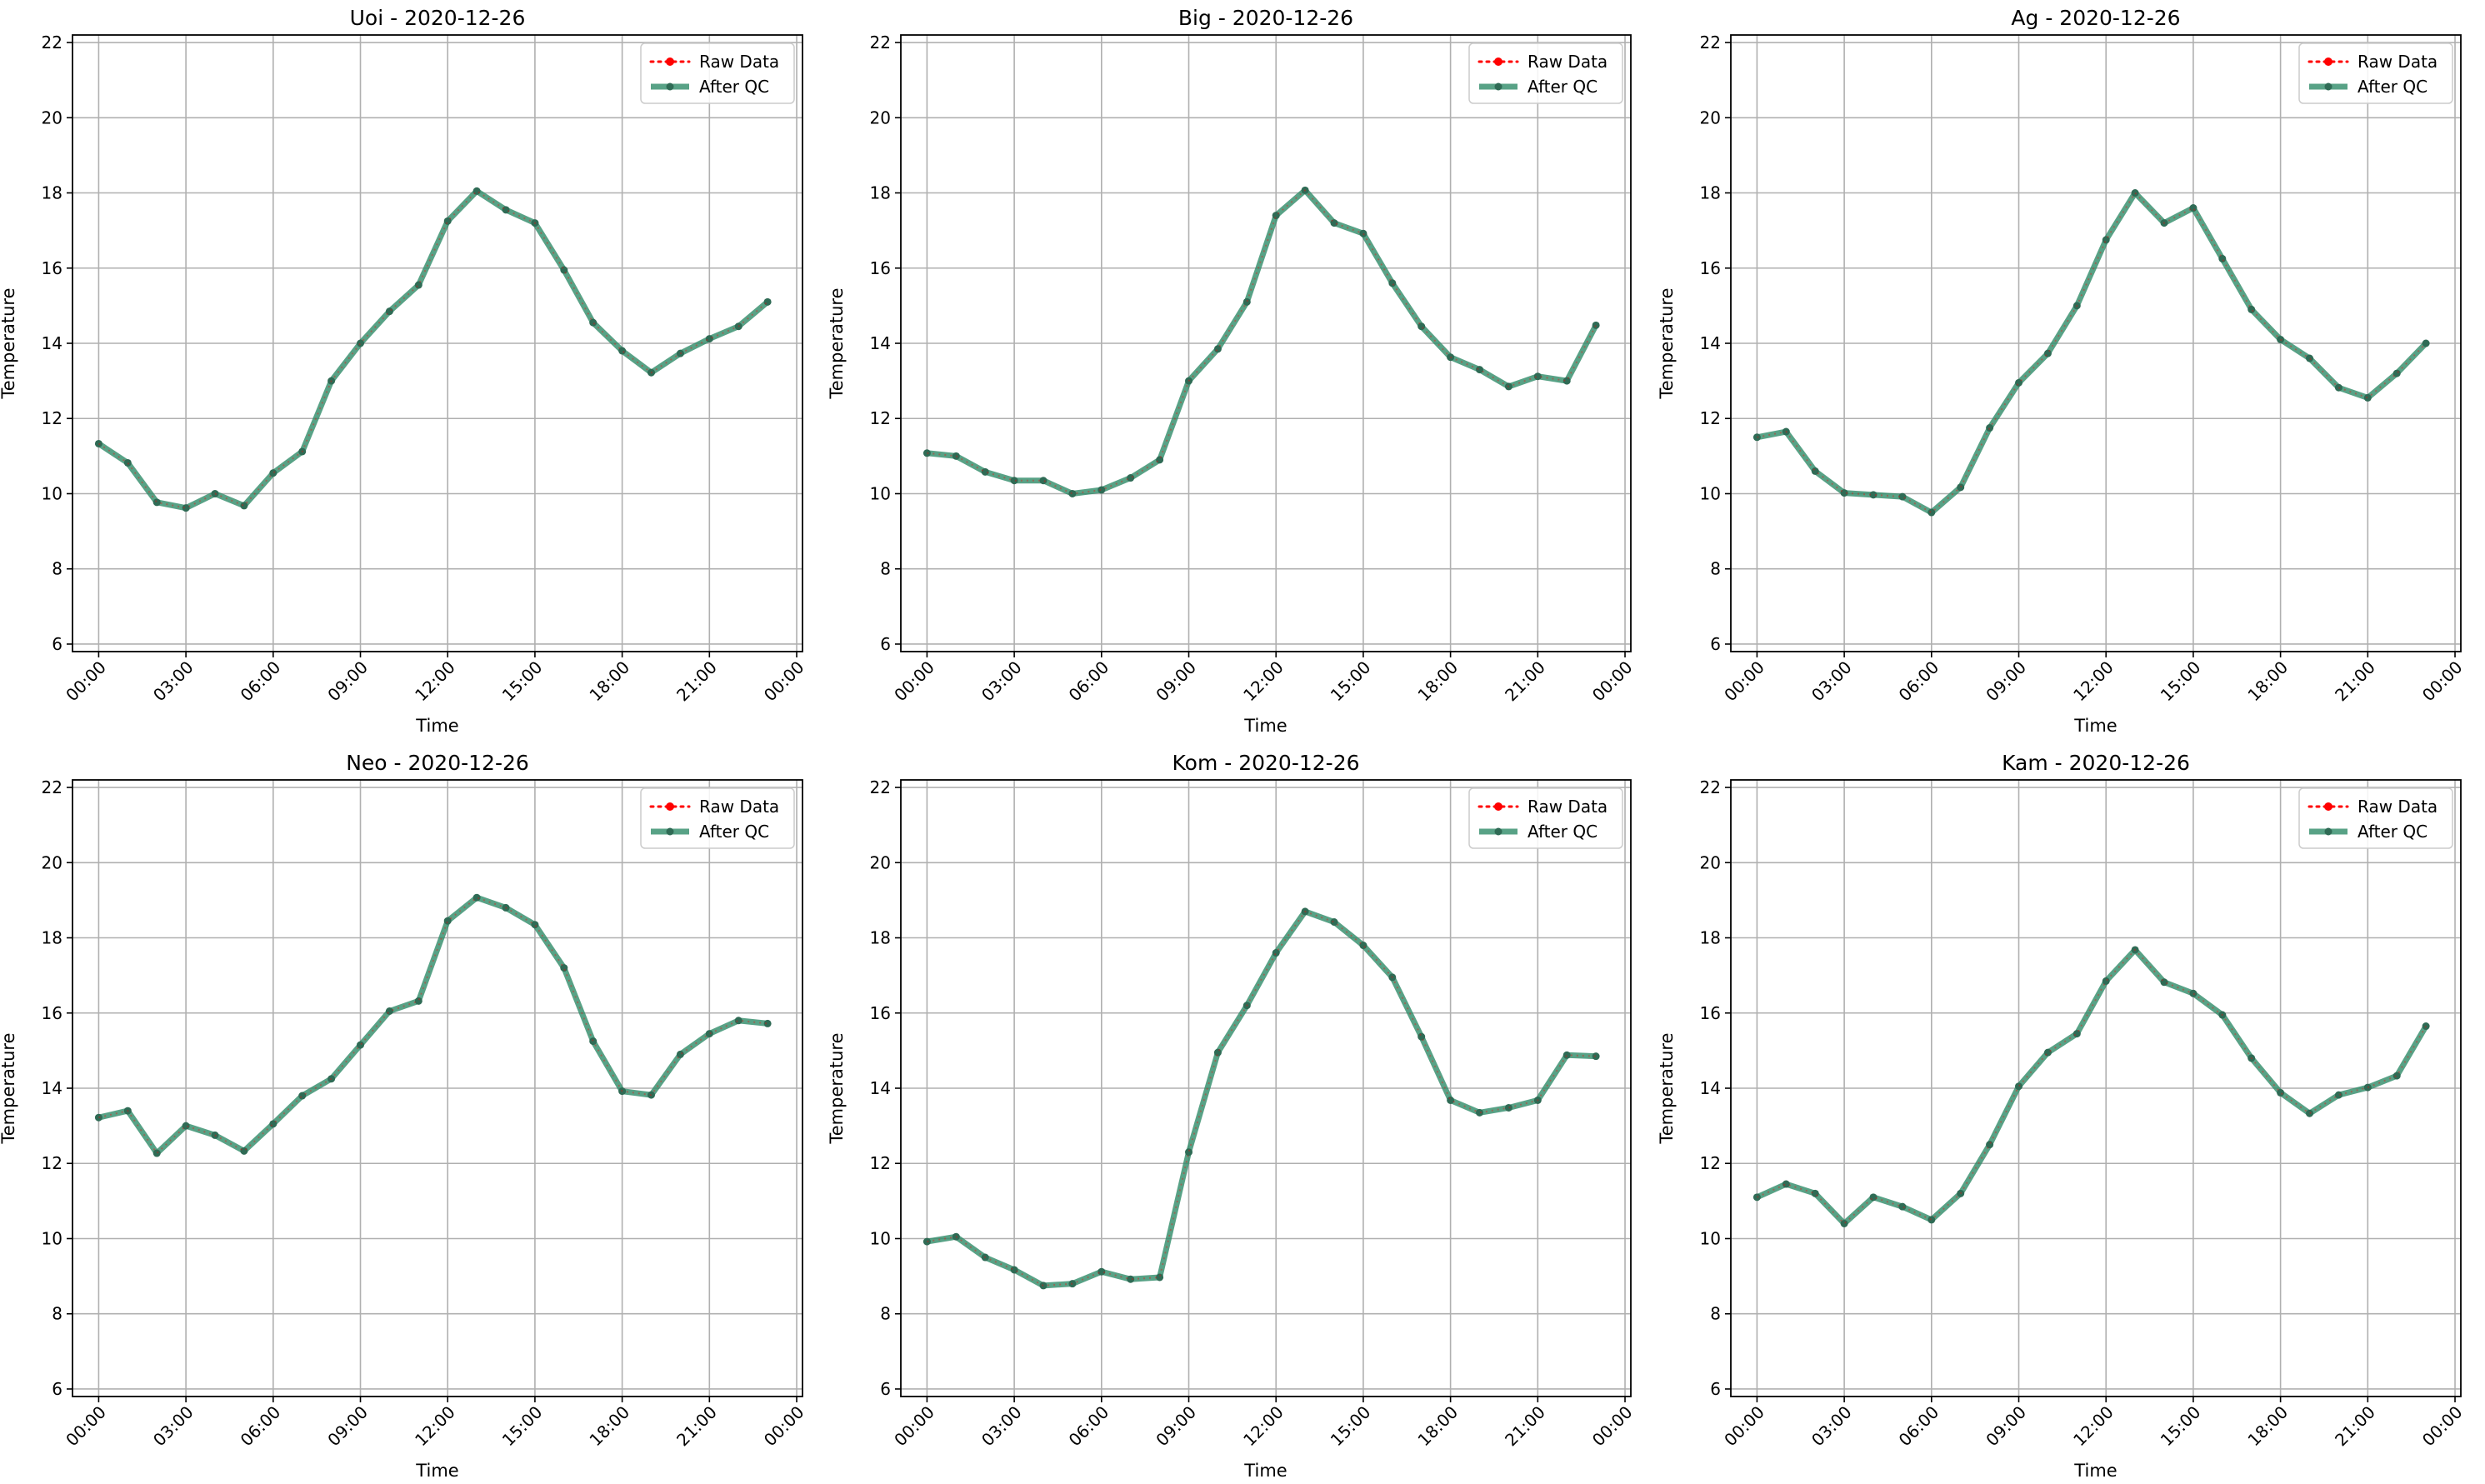 The height and width of the screenshot is (1484, 2485). Describe the element at coordinates (1710, 268) in the screenshot. I see `y-tick-label: 16` at that location.